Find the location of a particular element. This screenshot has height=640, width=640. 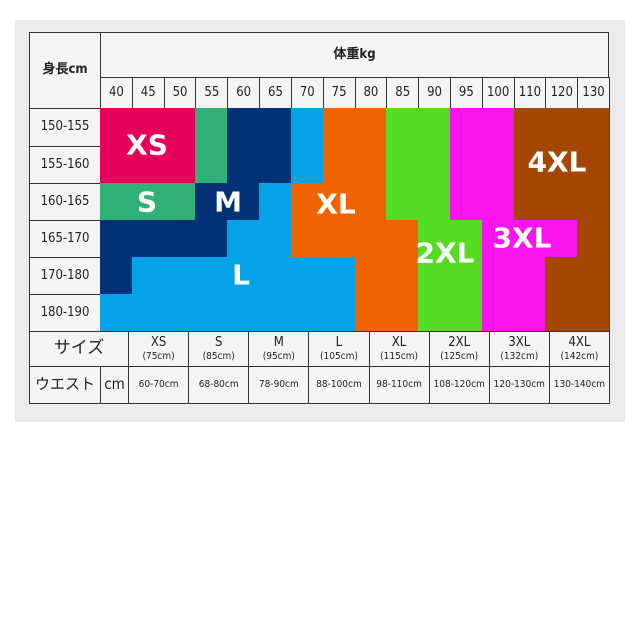

waist-cell: 78-90cm is located at coordinates (279, 385).